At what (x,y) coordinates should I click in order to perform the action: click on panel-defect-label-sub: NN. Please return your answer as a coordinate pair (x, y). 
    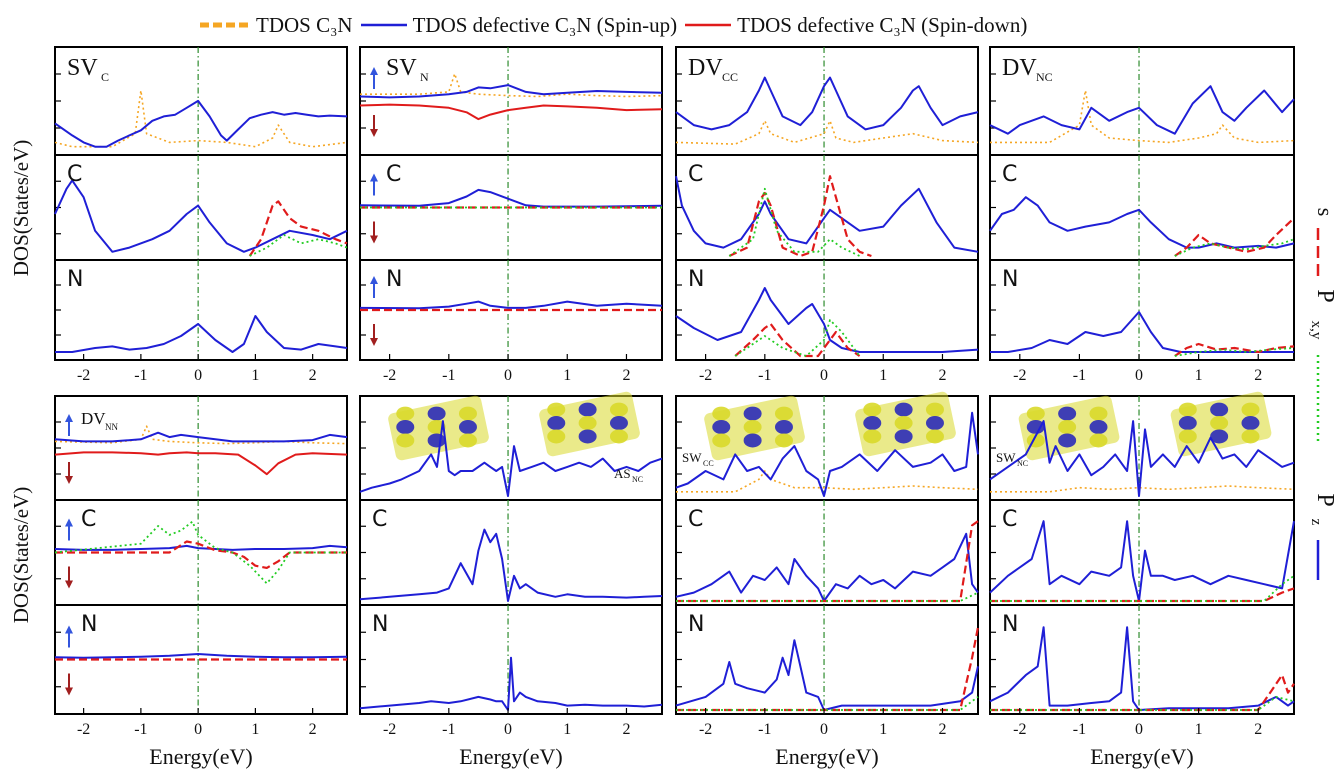
    Looking at the image, I should click on (111, 427).